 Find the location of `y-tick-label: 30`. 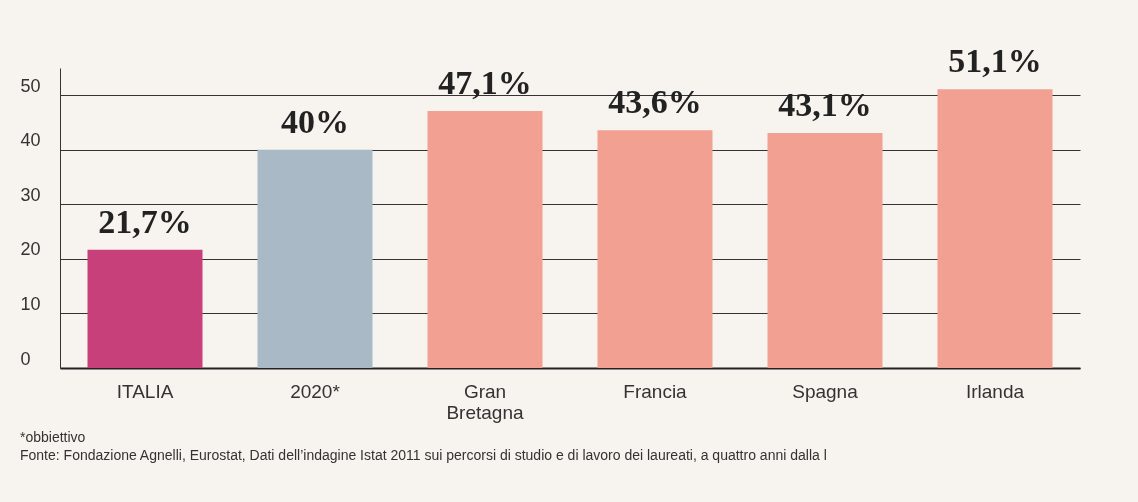

y-tick-label: 30 is located at coordinates (30, 194).